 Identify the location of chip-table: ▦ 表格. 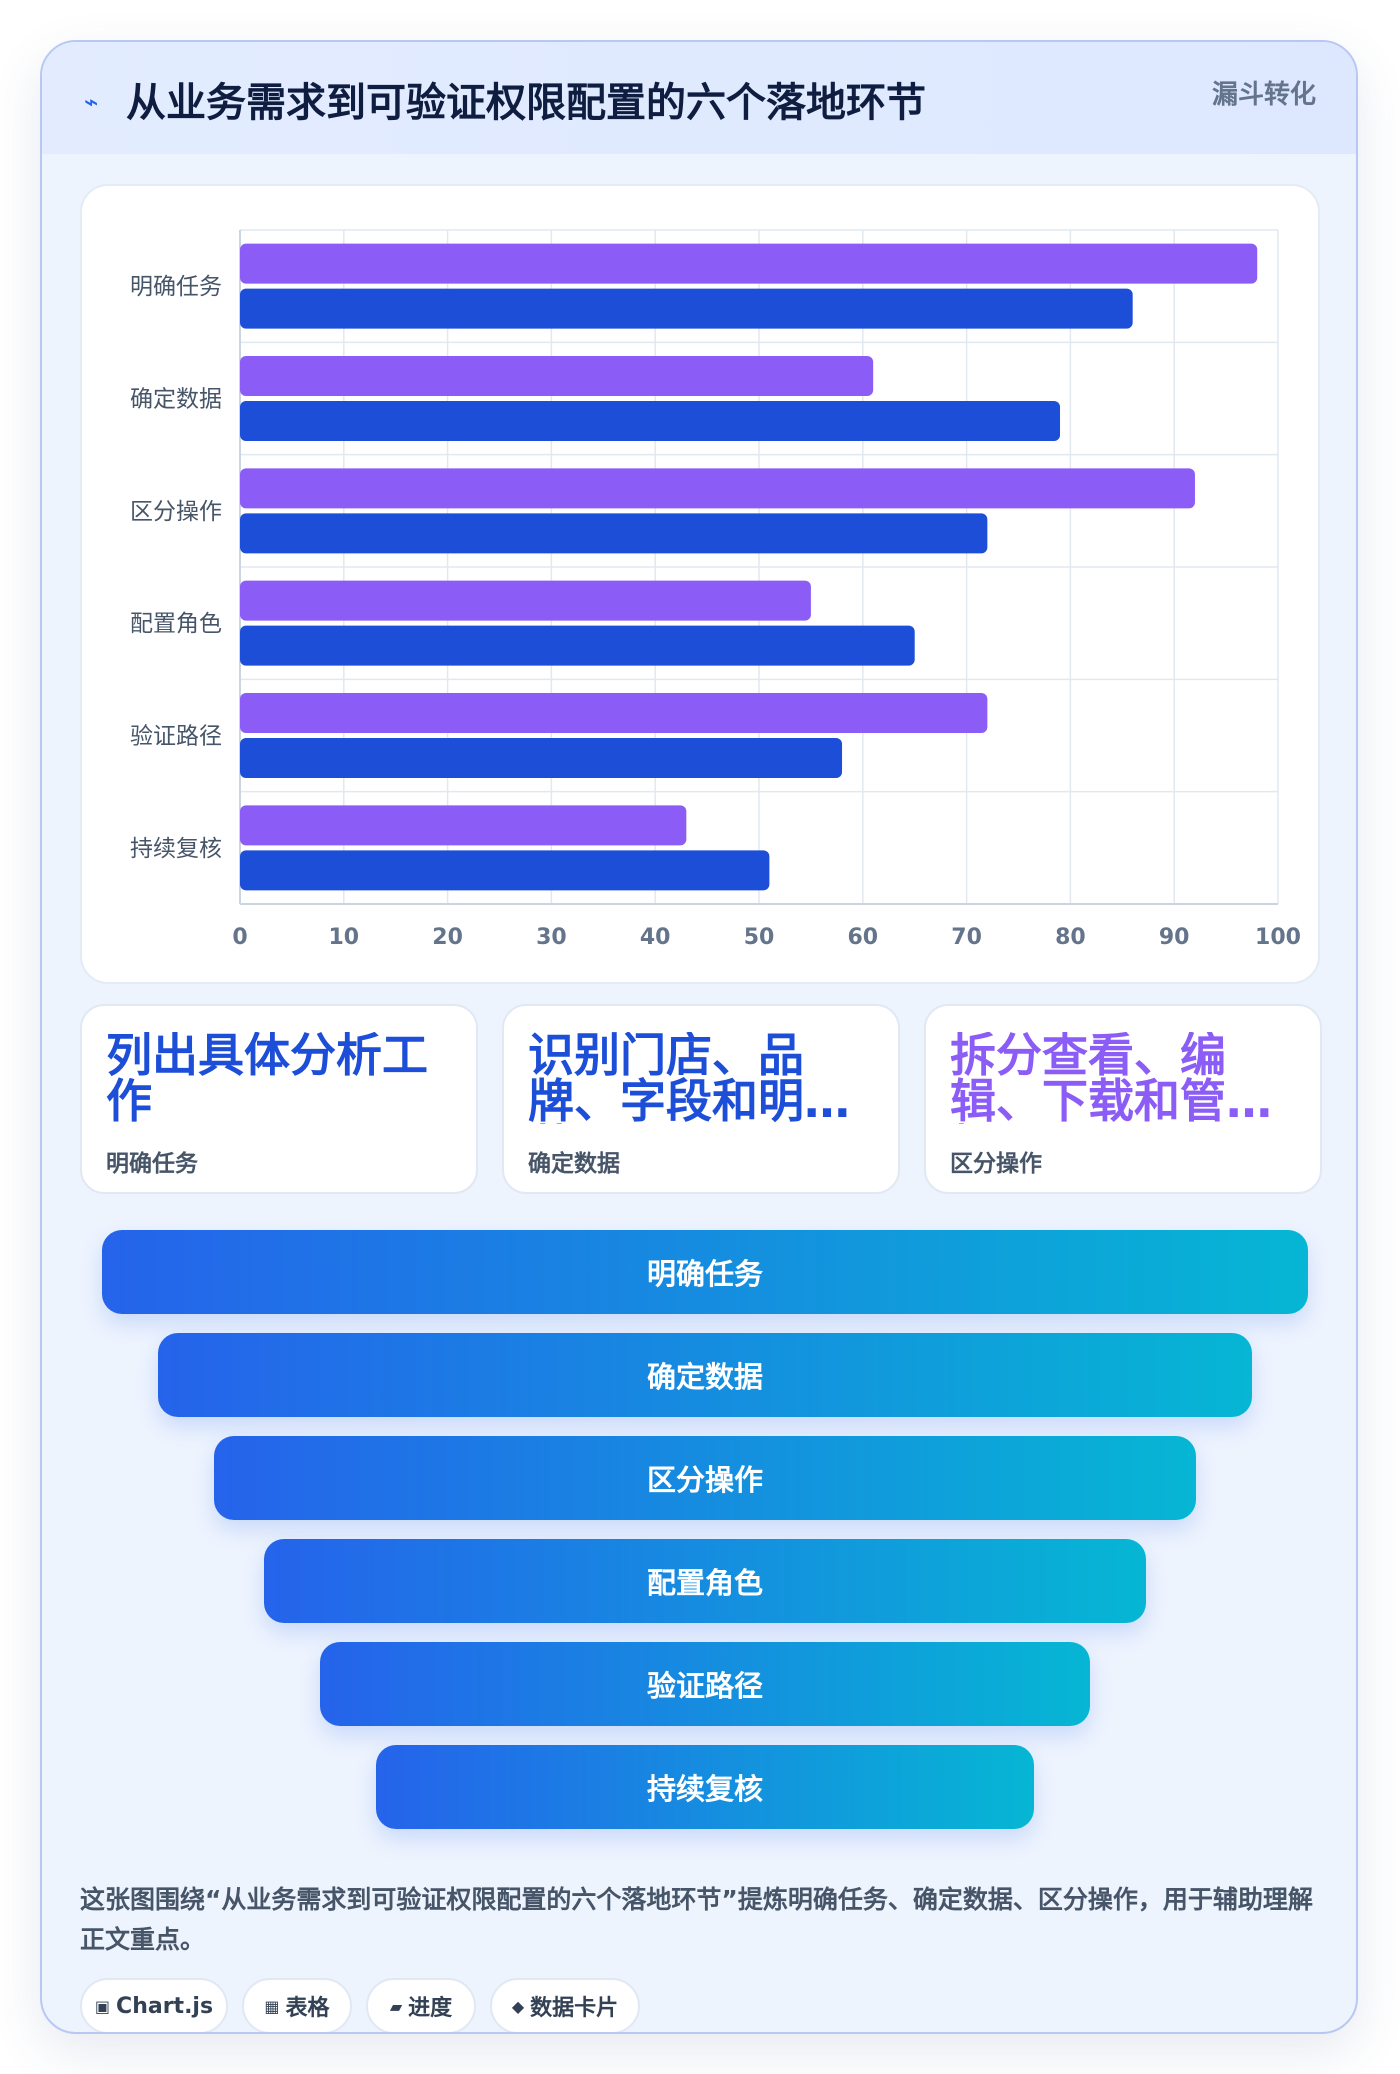
(297, 2005).